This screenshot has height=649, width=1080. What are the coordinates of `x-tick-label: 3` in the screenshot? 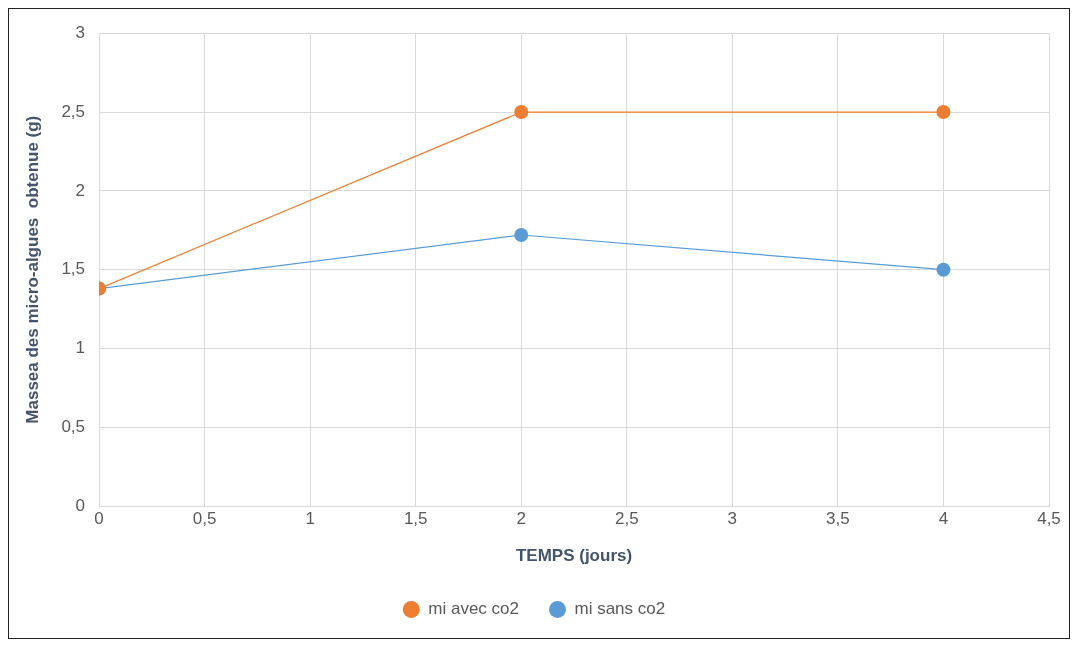 It's located at (732, 519).